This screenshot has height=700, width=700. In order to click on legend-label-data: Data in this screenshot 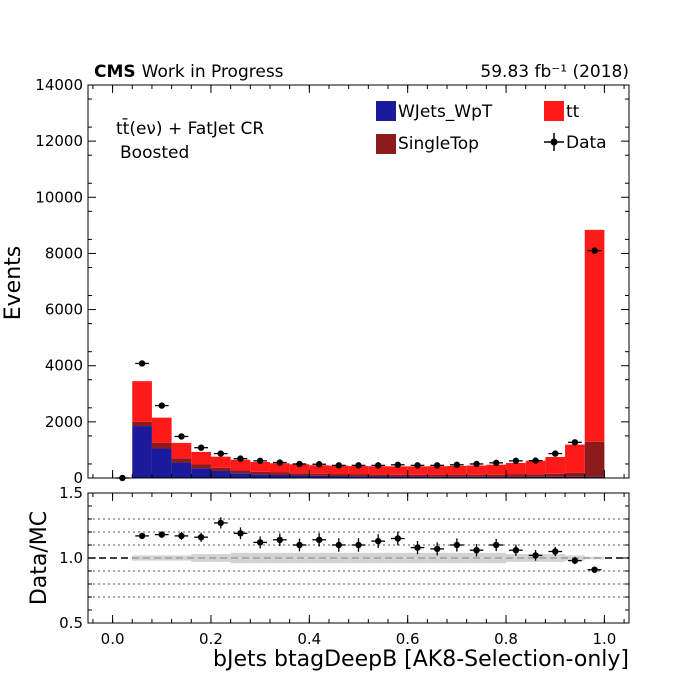, I will do `click(586, 143)`.